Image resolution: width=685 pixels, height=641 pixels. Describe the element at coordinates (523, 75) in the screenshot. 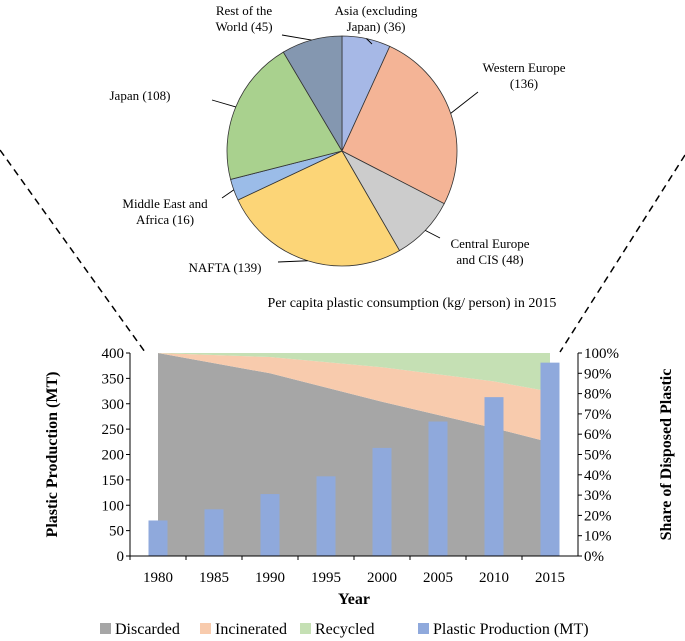

I see `pie-slice-label: Western Europe (136)` at that location.